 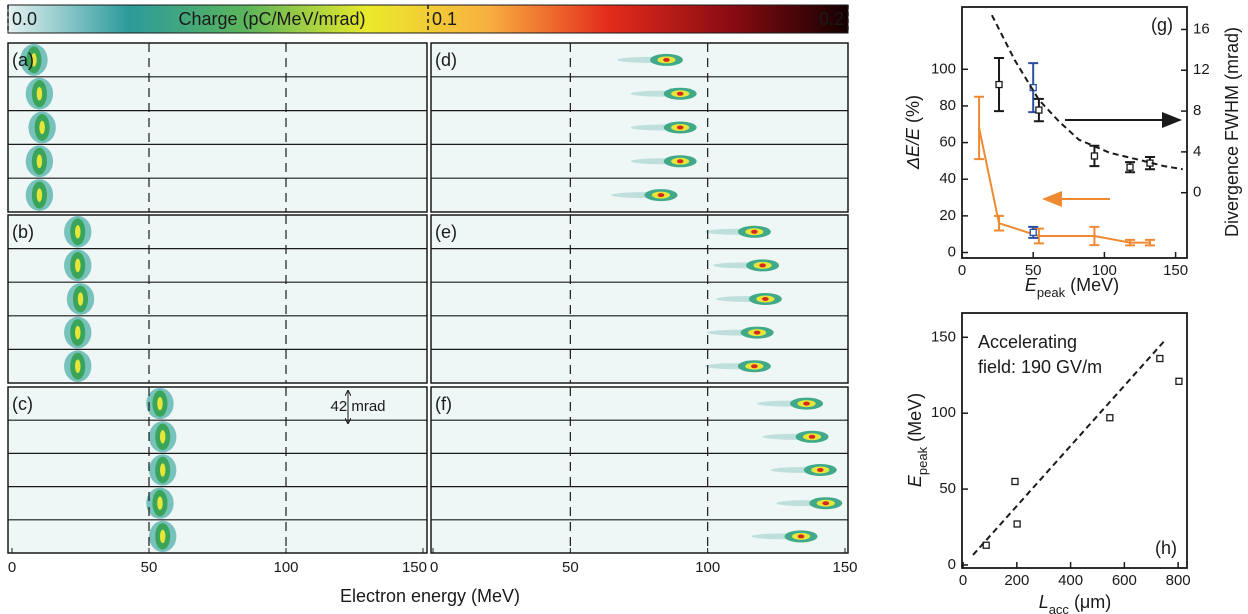 I want to click on y-axis-label-unit: (MeV), so click(x=915, y=417).